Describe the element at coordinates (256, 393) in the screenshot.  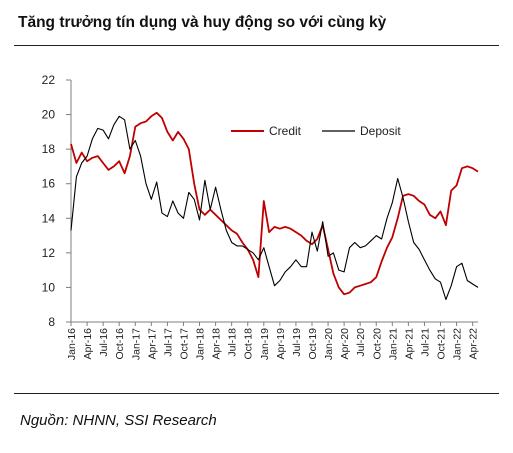
I see `source-divider` at that location.